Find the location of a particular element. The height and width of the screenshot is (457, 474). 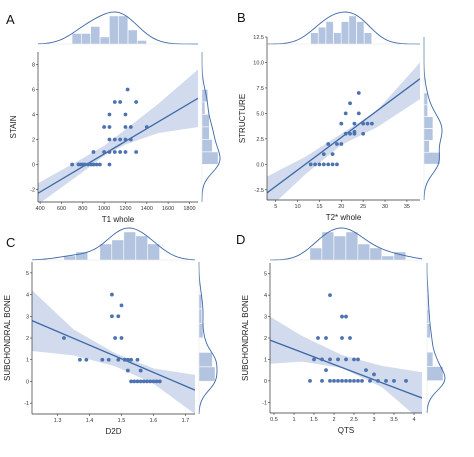

y-tick-label: 2.5 is located at coordinates (260, 140).